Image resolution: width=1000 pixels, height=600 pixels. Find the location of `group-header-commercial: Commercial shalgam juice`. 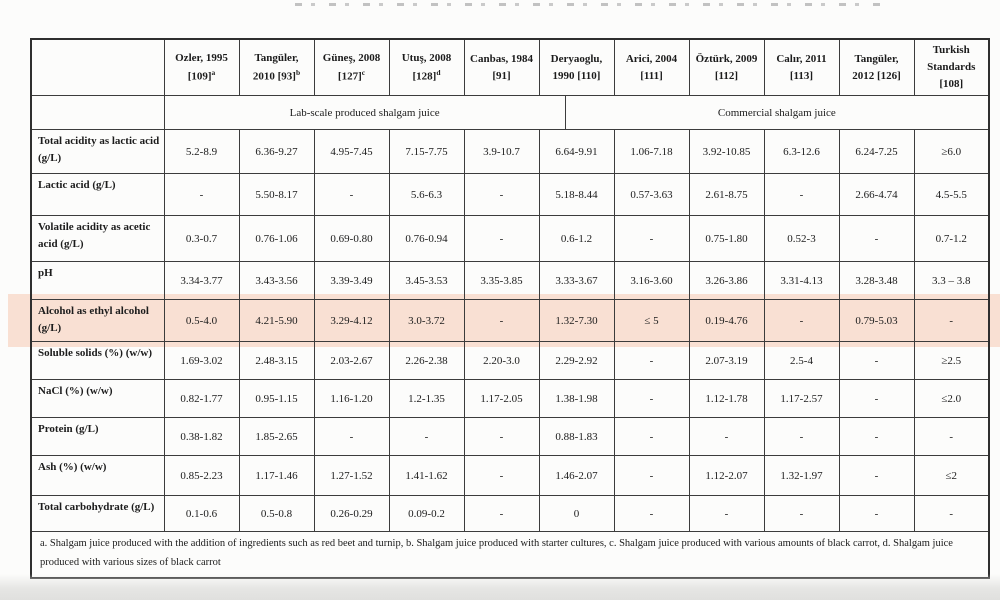

group-header-commercial: Commercial shalgam juice is located at coordinates (776, 112).